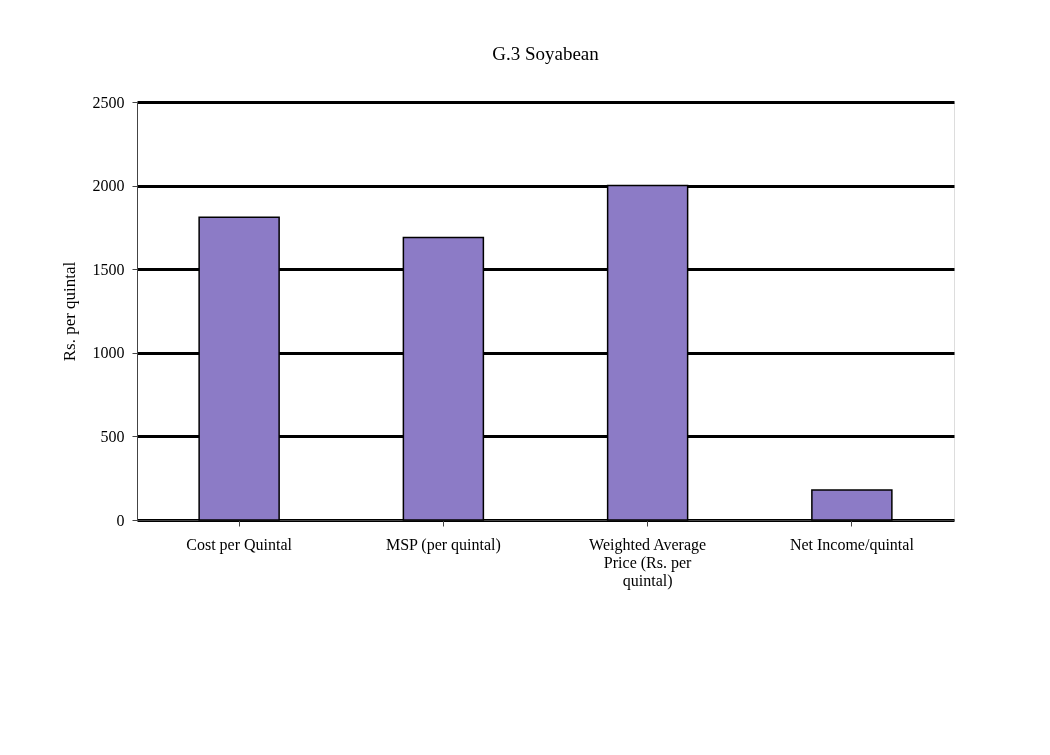 This screenshot has height=755, width=1050. What do you see at coordinates (108, 186) in the screenshot?
I see `y-tick-label: 2000` at bounding box center [108, 186].